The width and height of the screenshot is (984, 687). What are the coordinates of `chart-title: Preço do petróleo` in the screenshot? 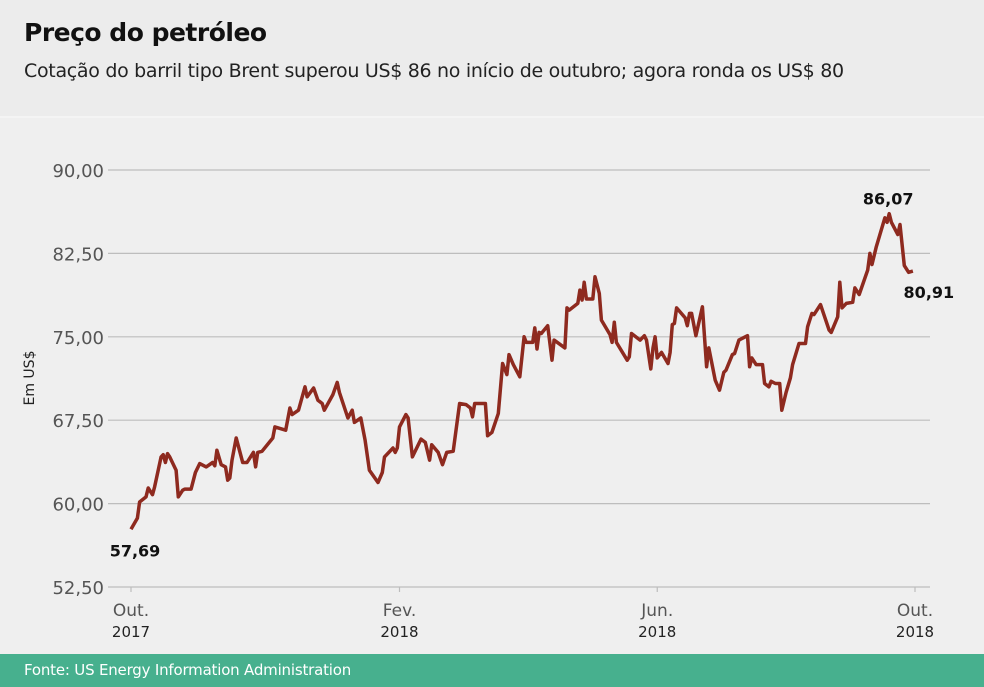 It's located at (145, 32).